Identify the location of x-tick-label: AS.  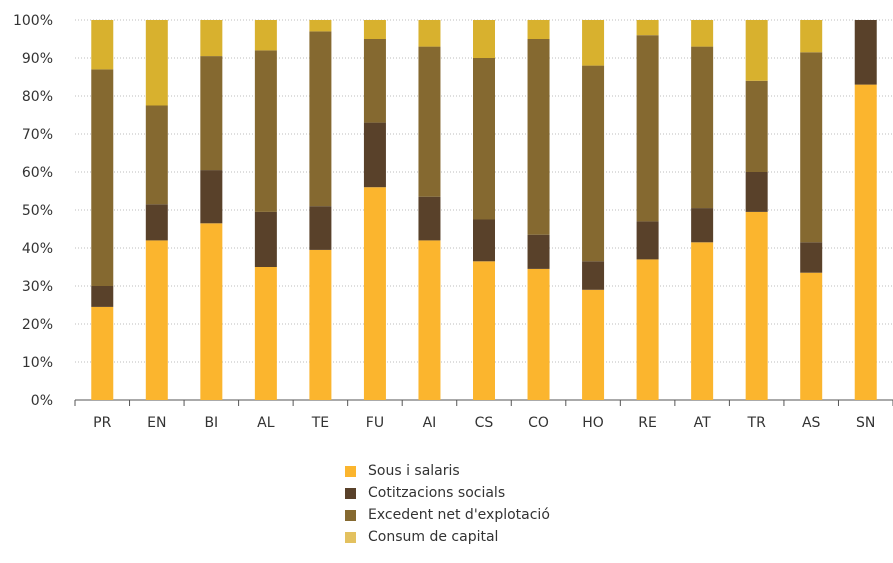
(811, 423).